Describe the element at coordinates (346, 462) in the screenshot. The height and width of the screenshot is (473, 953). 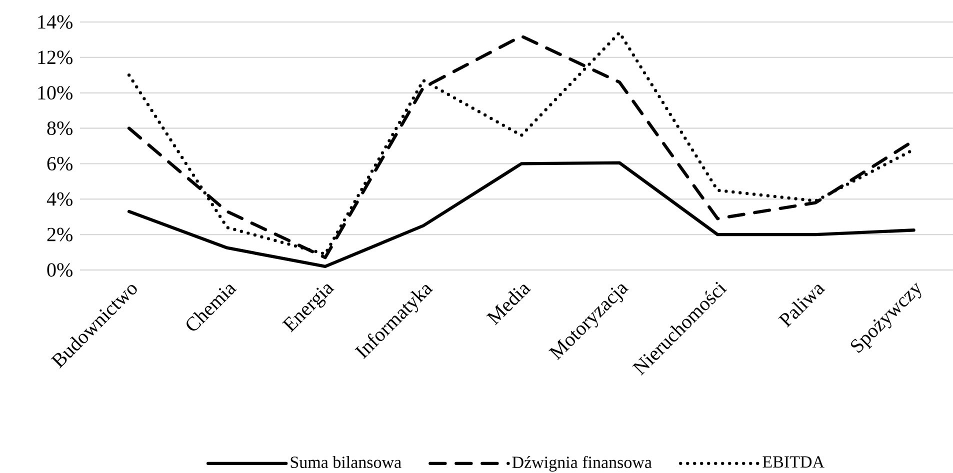
I see `legend-label: Suma bilansowa` at that location.